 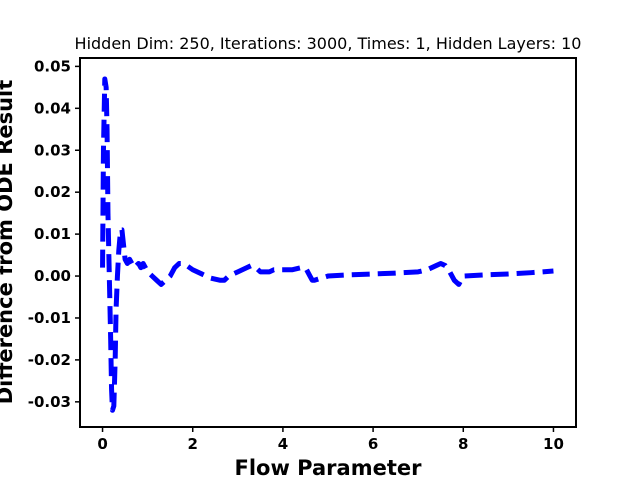 I want to click on y-tick-label: 0.01, so click(x=52, y=234).